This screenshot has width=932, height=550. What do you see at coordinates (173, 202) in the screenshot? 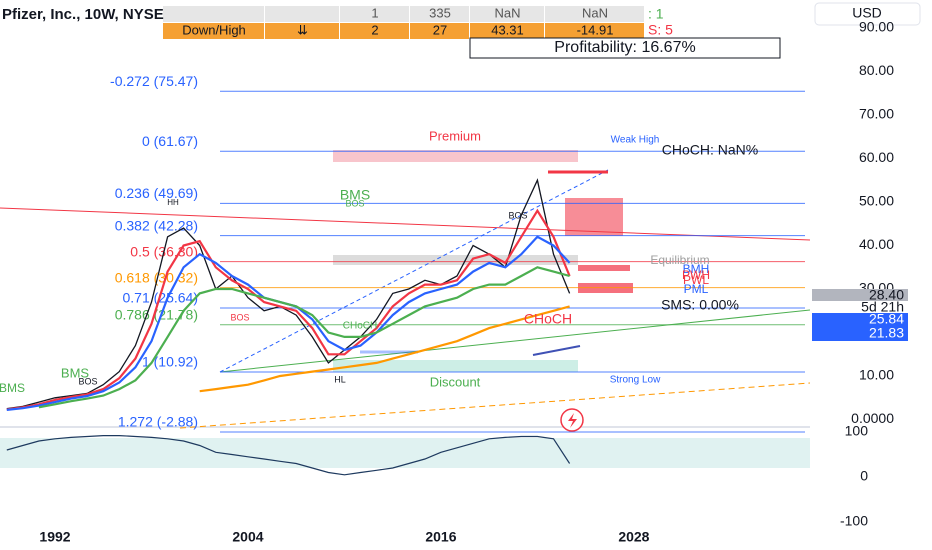
I see `annotation: HH` at bounding box center [173, 202].